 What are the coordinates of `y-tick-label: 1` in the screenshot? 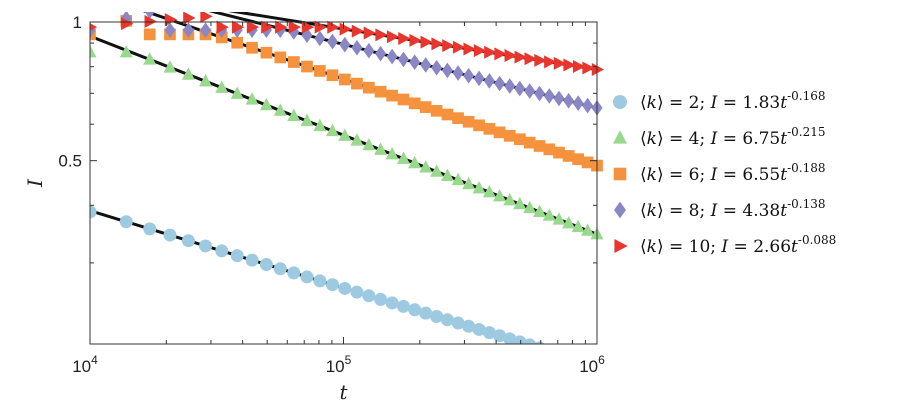 It's located at (77, 22).